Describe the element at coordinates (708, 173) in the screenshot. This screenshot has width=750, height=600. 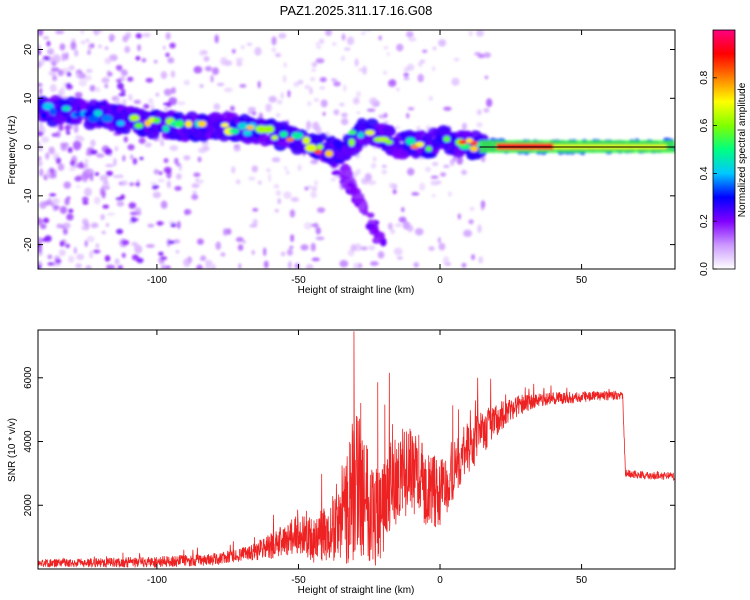
I see `colorbar-ticks: 0.0 0.2 0.4 0.6 0.8` at that location.